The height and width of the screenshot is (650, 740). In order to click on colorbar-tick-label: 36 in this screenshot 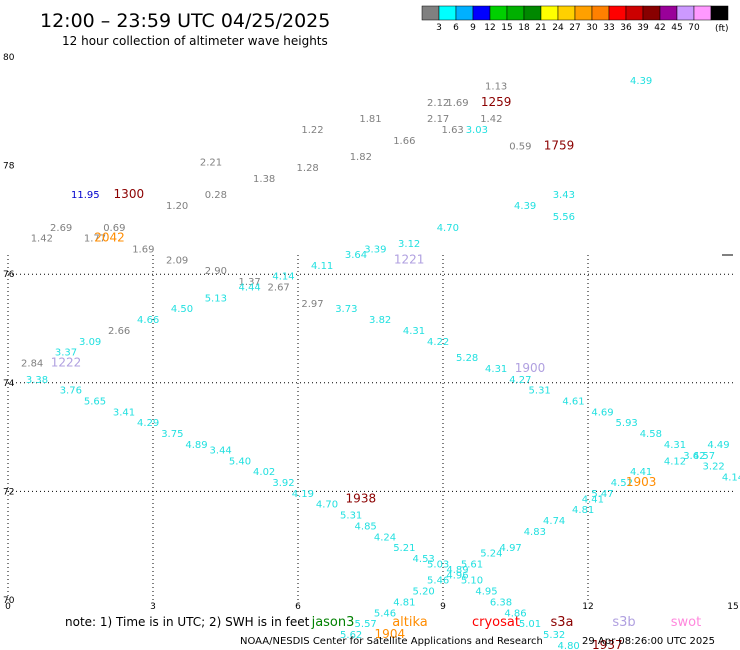, I will do `click(626, 28)`.